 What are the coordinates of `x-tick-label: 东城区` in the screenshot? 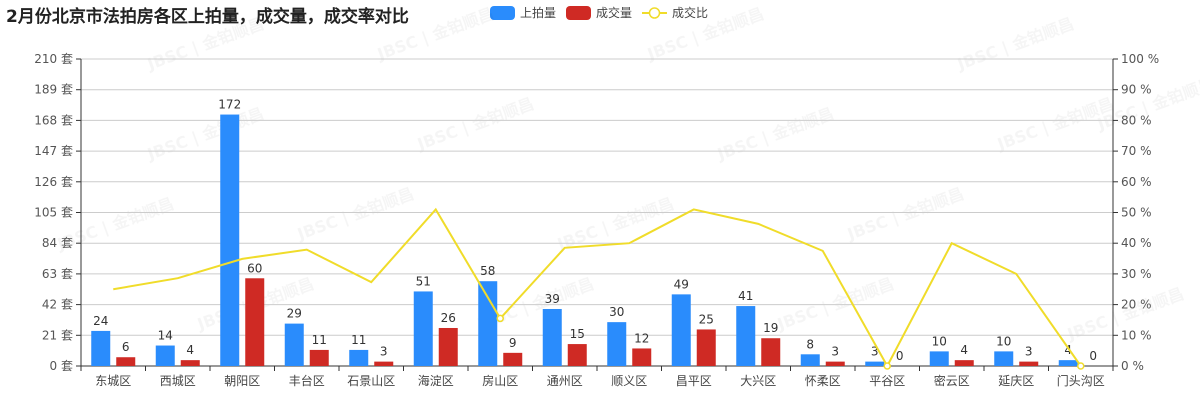 It's located at (113, 381).